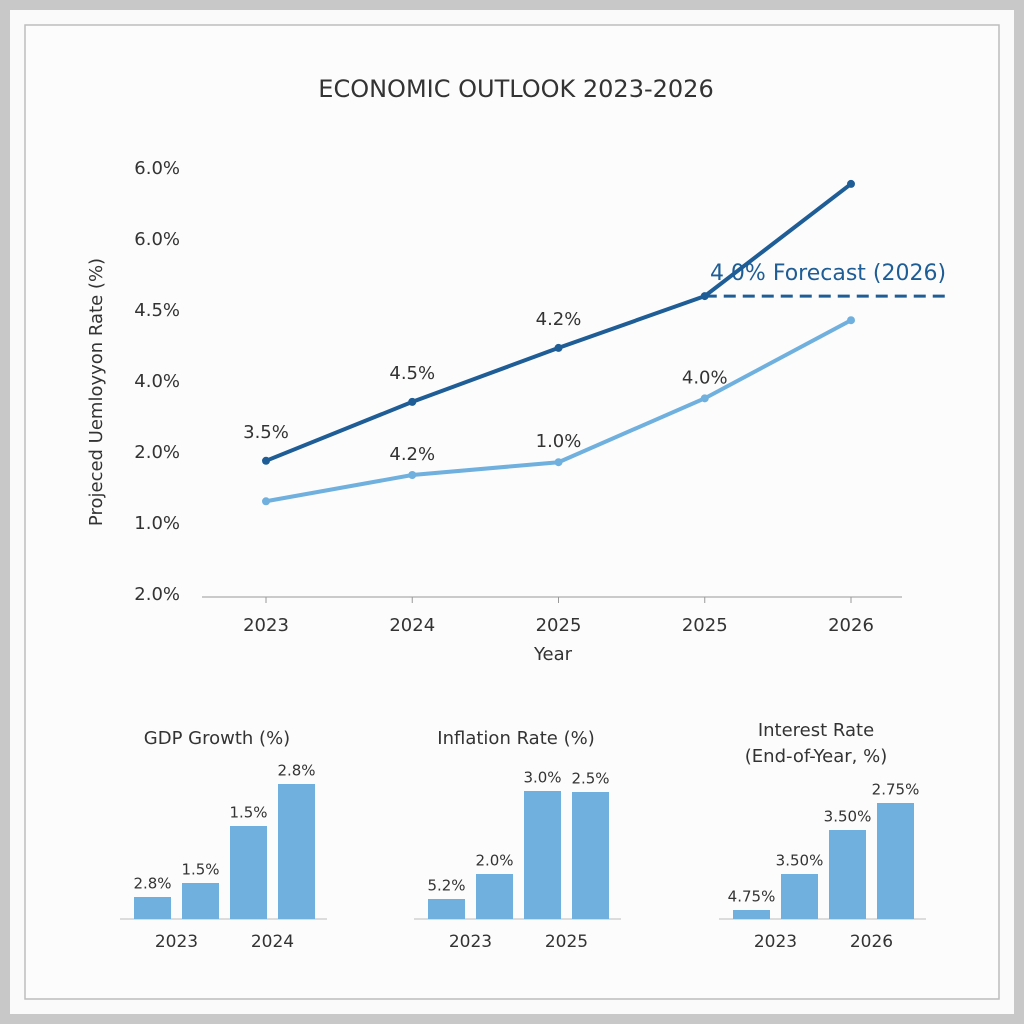 The image size is (1024, 1024). Describe the element at coordinates (896, 790) in the screenshot. I see `bar-label: 2.75%` at that location.